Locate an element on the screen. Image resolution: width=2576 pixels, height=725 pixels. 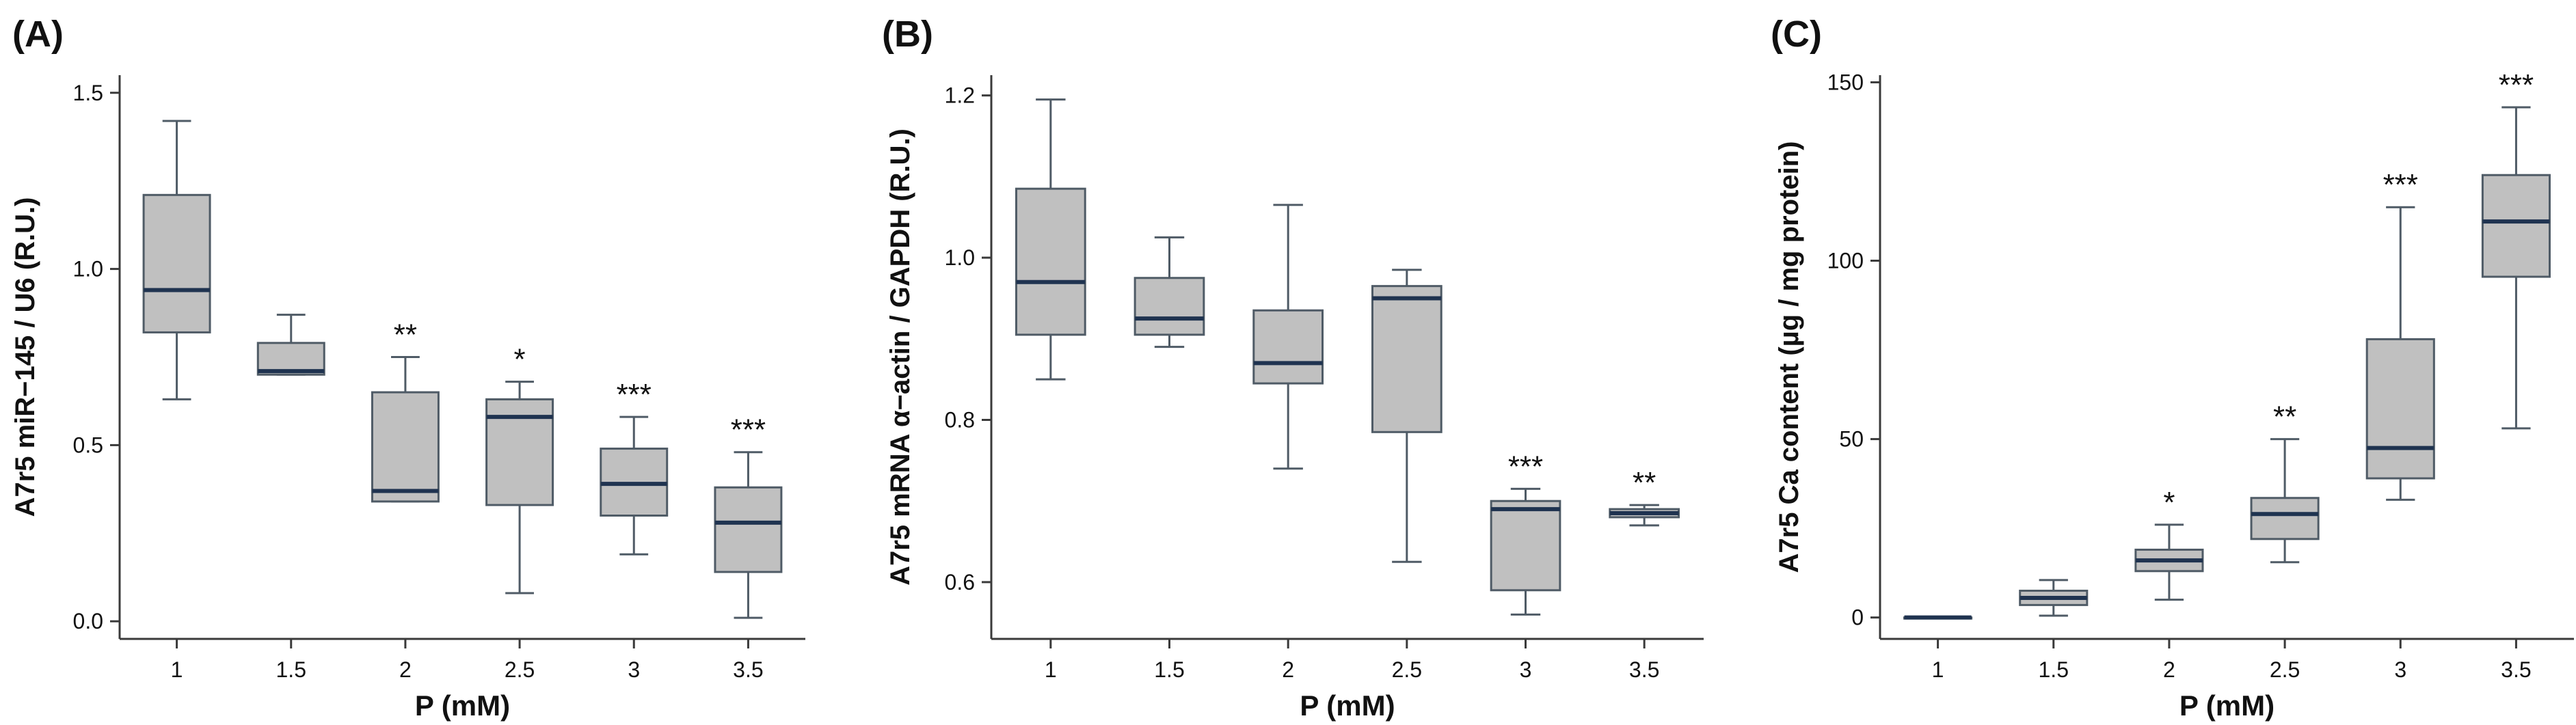
panel-label: (B) is located at coordinates (907, 34).